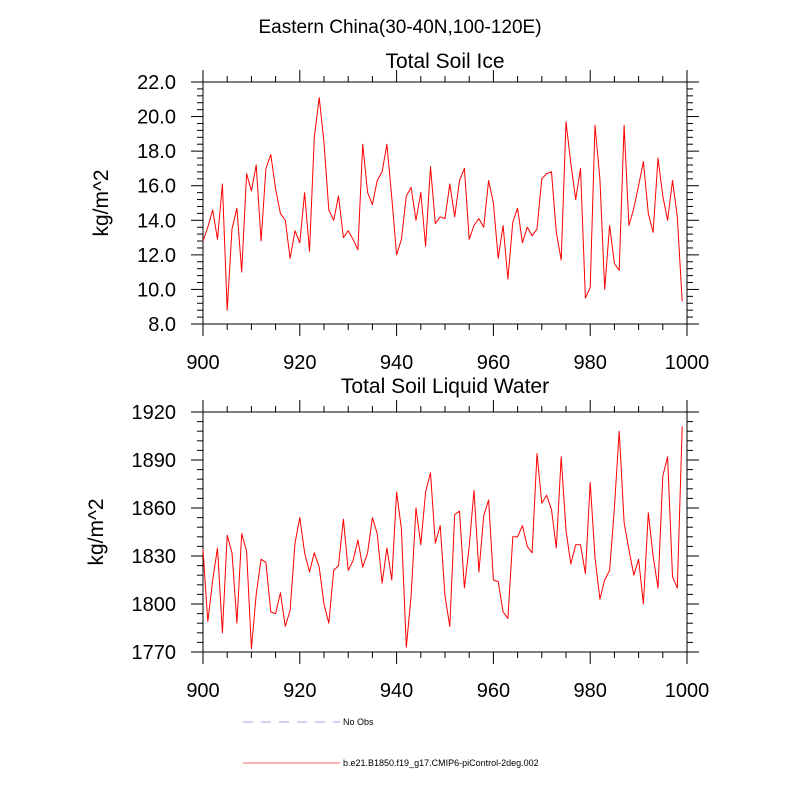 The height and width of the screenshot is (800, 800). What do you see at coordinates (154, 413) in the screenshot?
I see `y-tick-label: 1920` at bounding box center [154, 413].